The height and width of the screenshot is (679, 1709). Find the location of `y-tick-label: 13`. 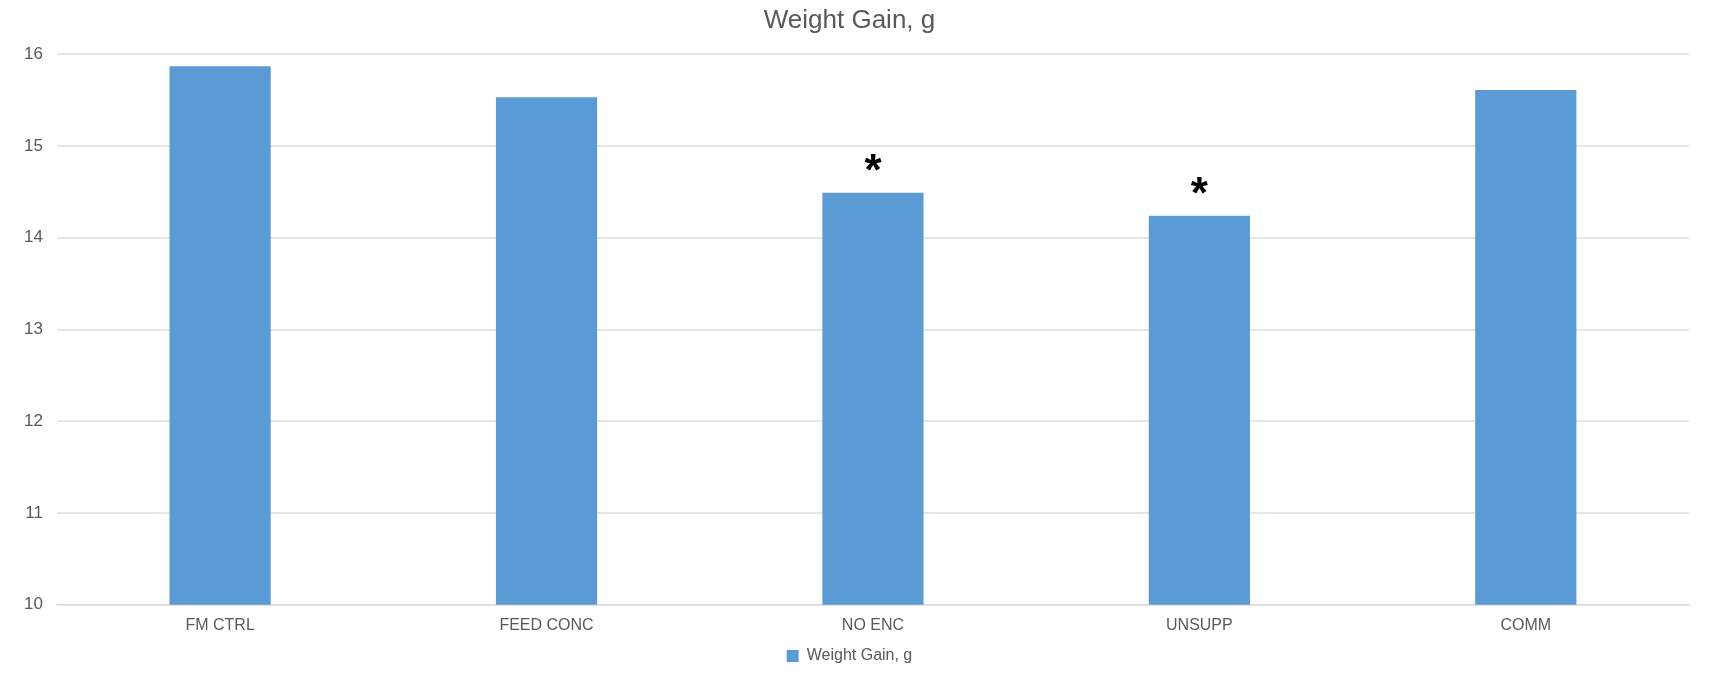

y-tick-label: 13 is located at coordinates (33, 329).